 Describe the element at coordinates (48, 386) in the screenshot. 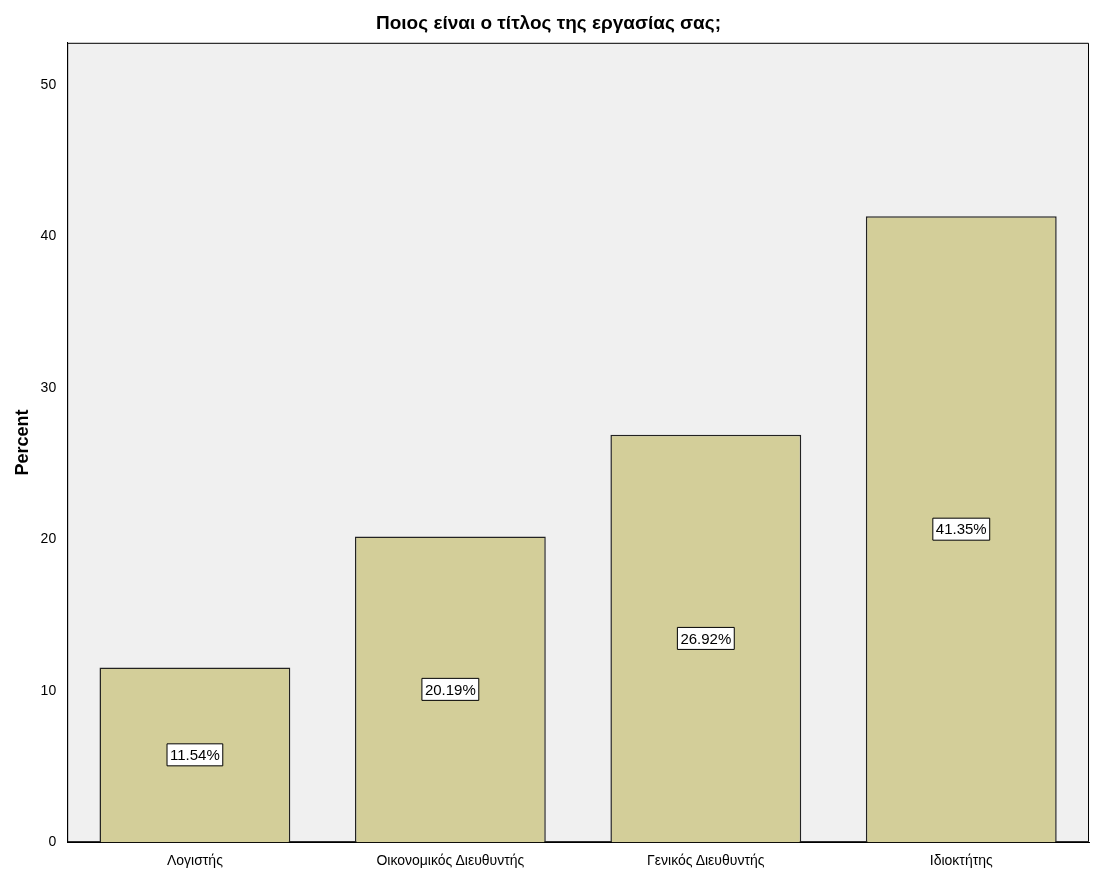

I see `y-tick-label: 30` at that location.